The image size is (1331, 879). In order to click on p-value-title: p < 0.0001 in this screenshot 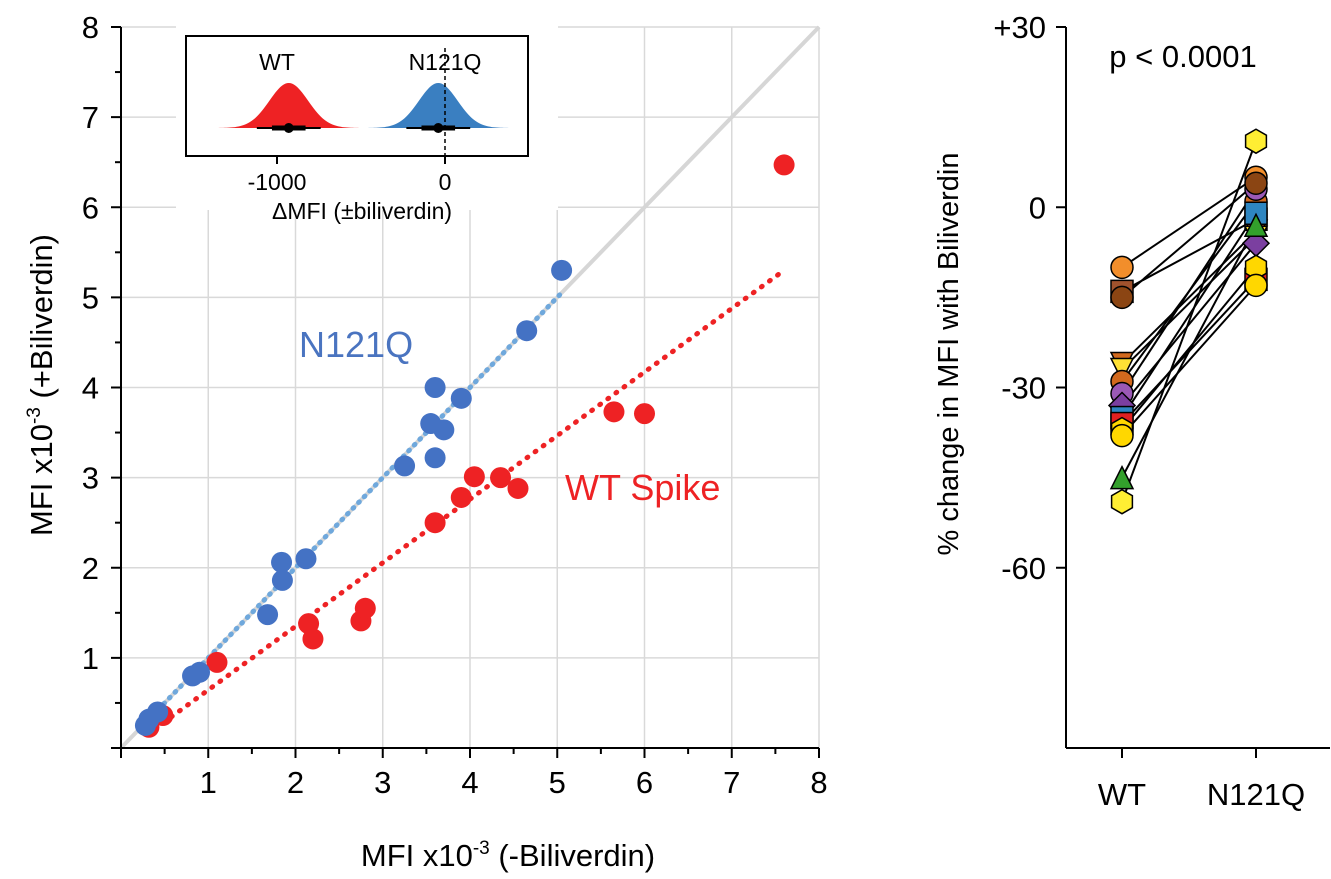, I will do `click(1182, 56)`.